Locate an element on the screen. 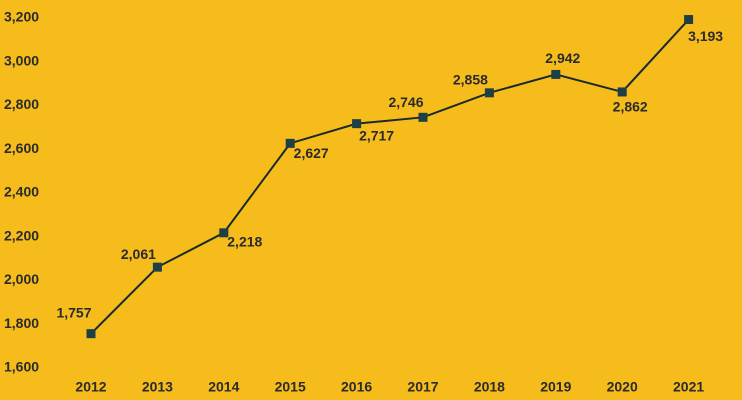 Image resolution: width=742 pixels, height=400 pixels. data-label: 1,757 is located at coordinates (73, 312).